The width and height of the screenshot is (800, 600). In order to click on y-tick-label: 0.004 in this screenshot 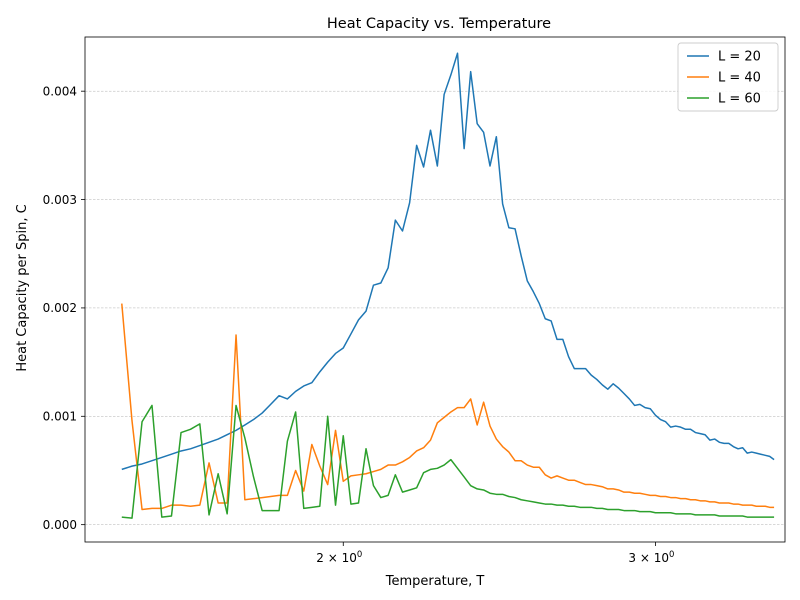, I will do `click(60, 91)`.